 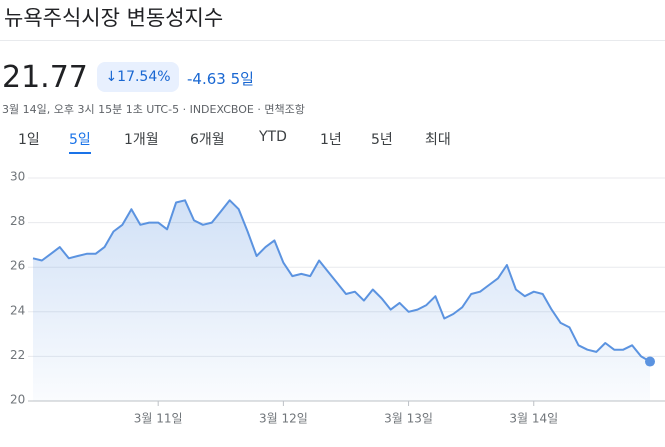 I want to click on change-badge: ↓17.54%, so click(x=138, y=77).